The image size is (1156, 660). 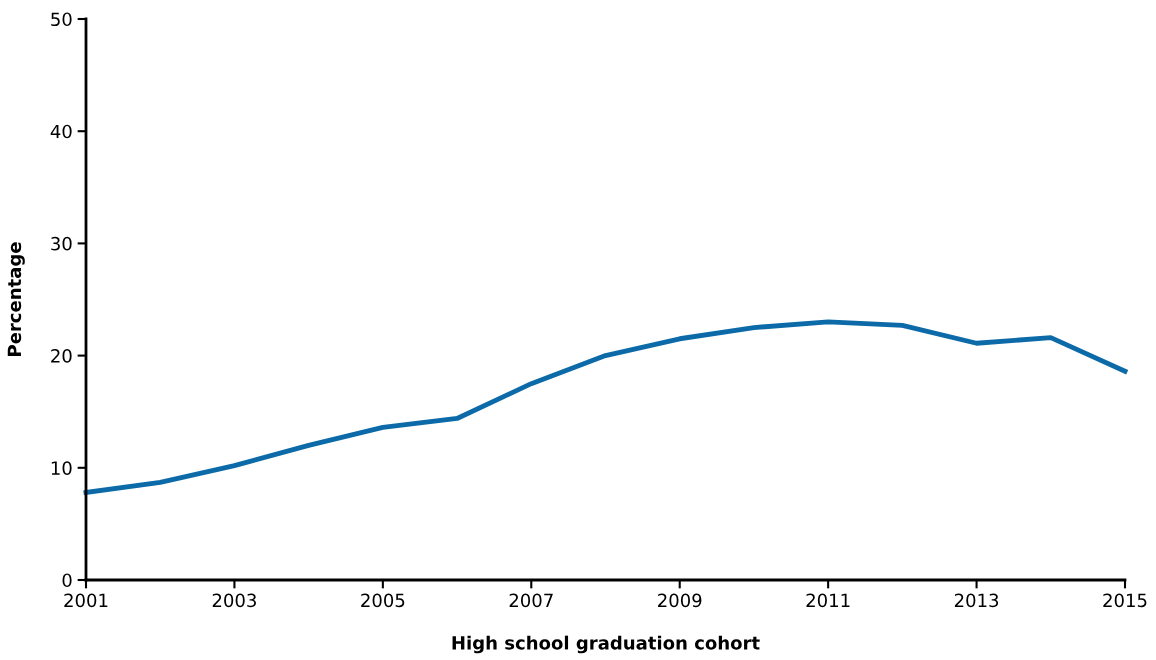 I want to click on x-tick-label: 2001, so click(x=86, y=600).